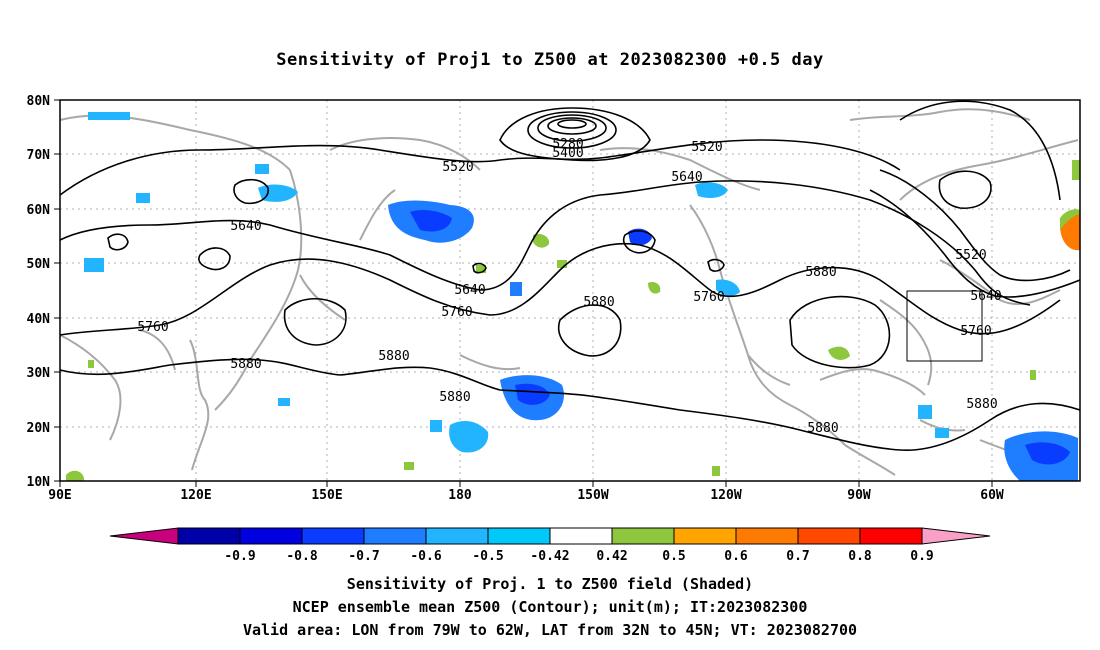 The image size is (1100, 650). Describe the element at coordinates (921, 556) in the screenshot. I see `colorbar-tick-label: 0.9` at that location.